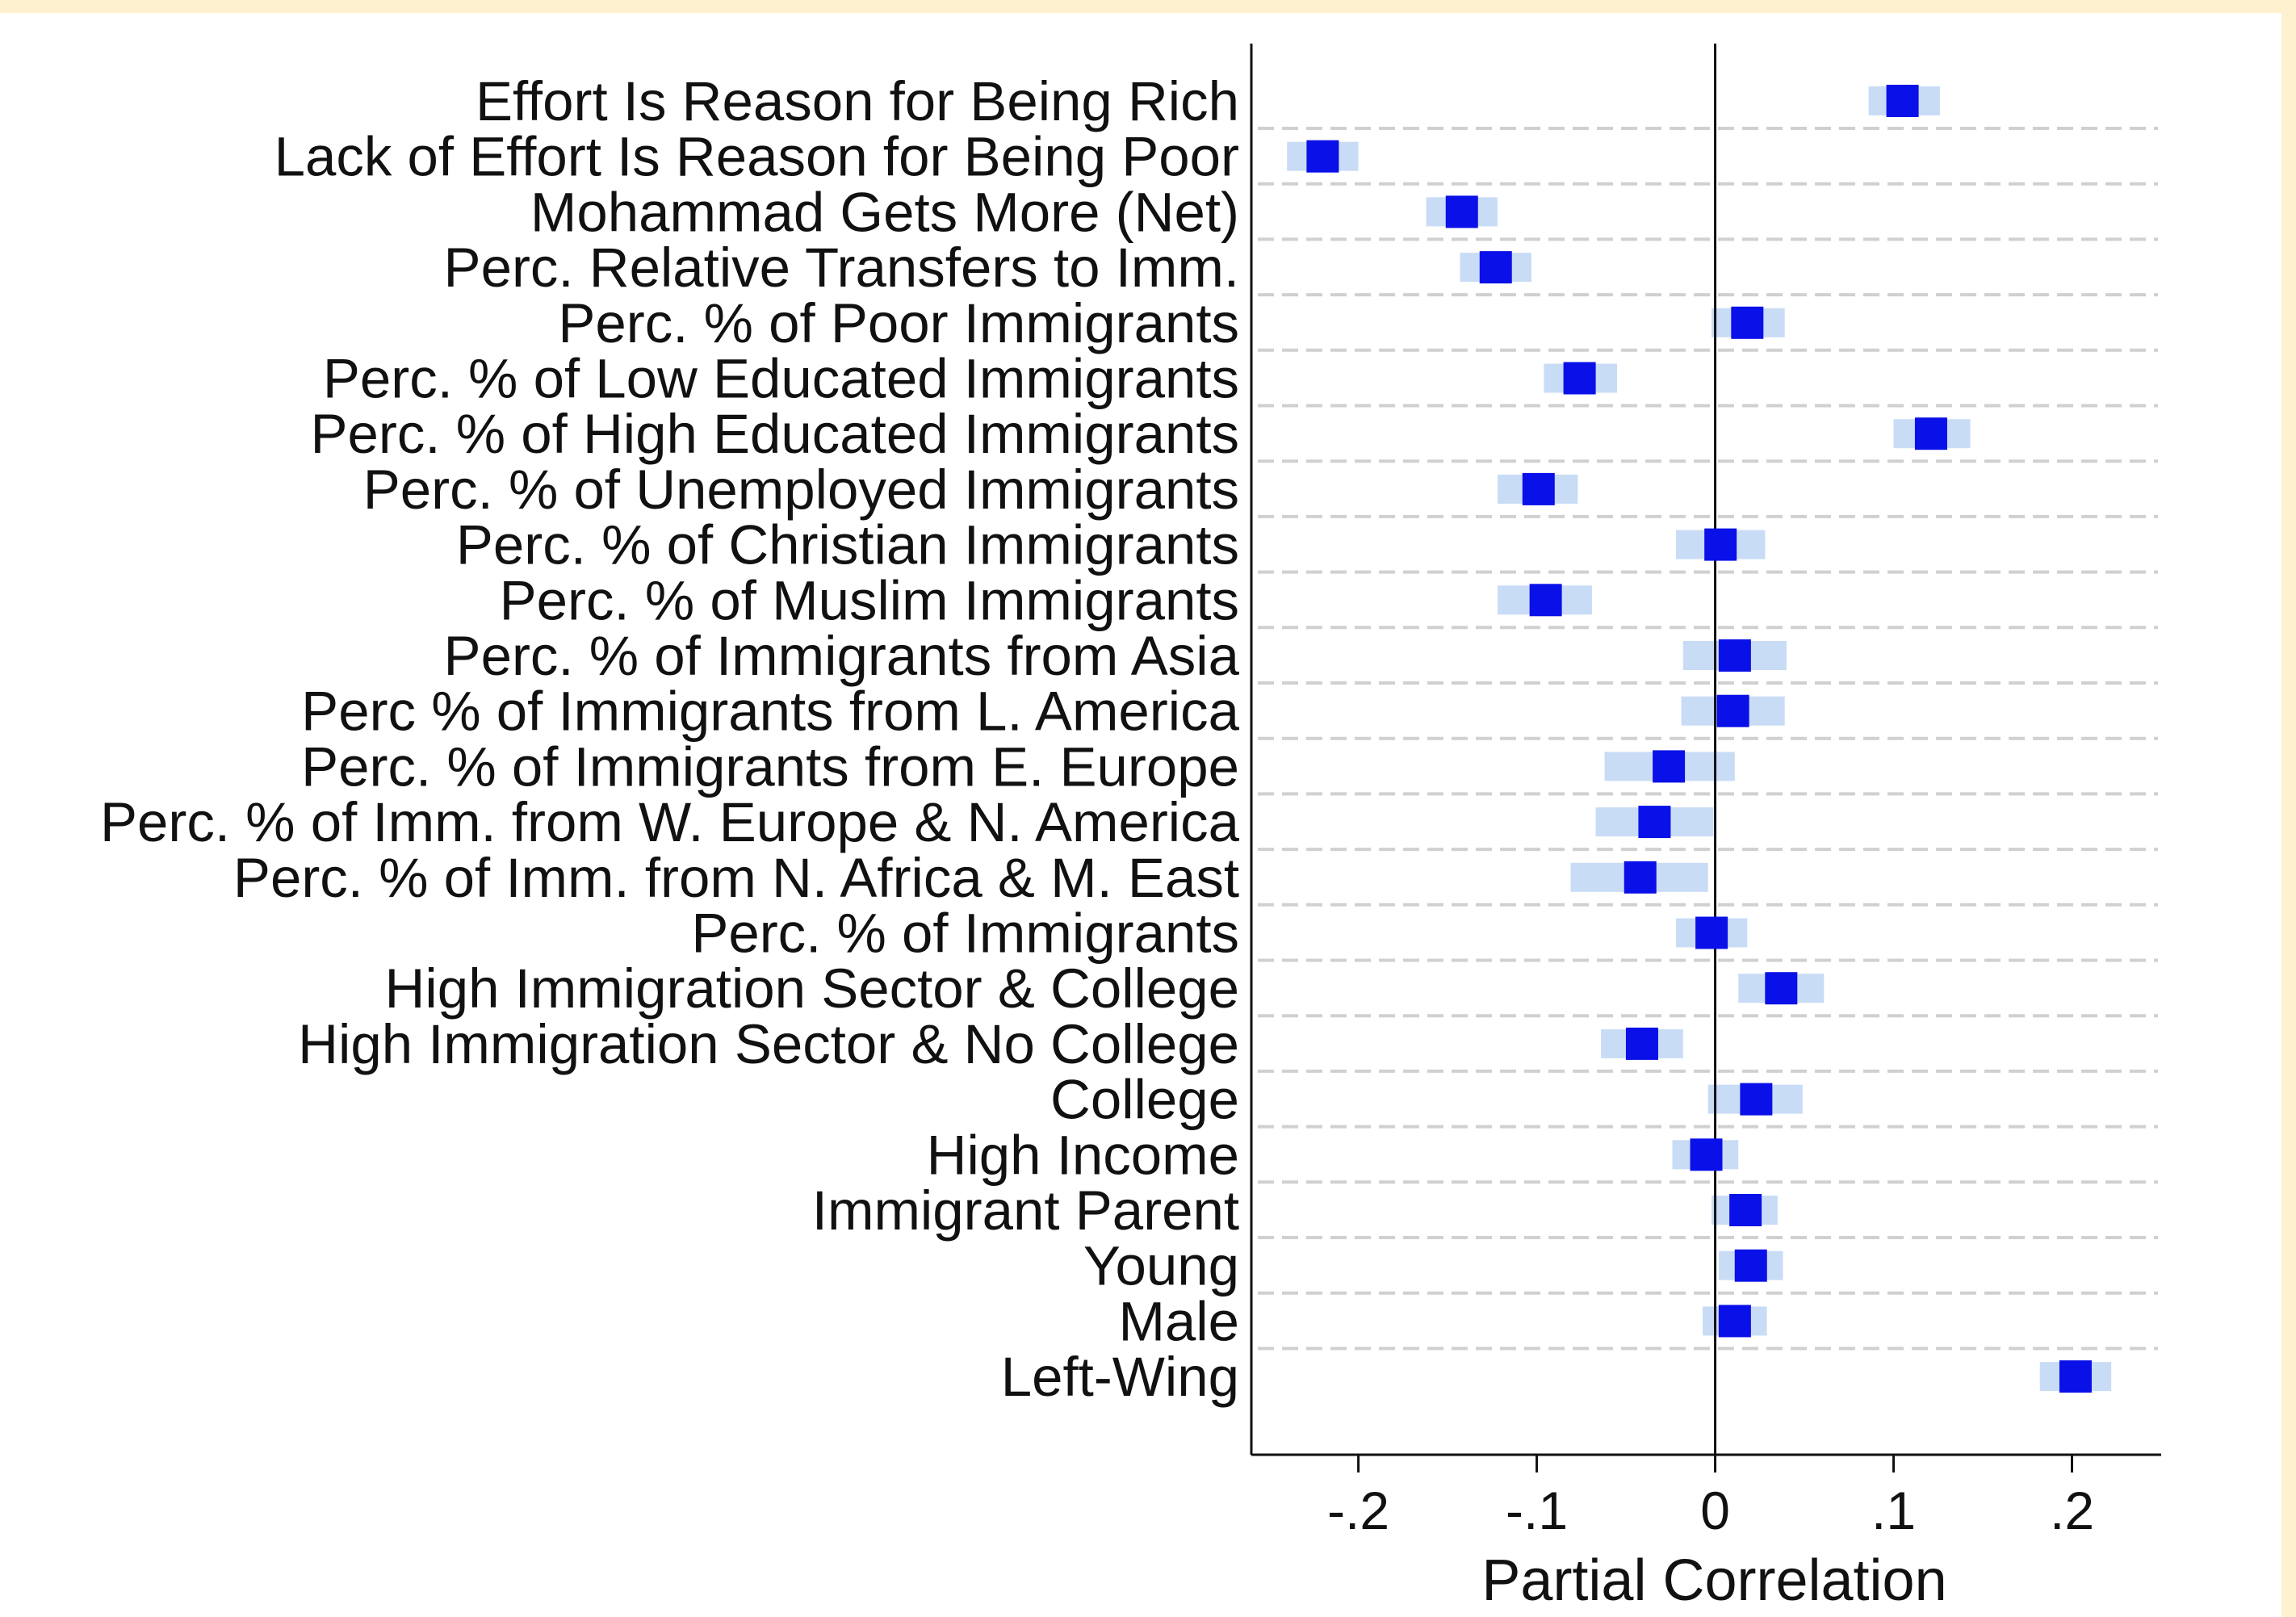  What do you see at coordinates (898, 323) in the screenshot?
I see `category-label: Perc. % of Poor Immigrants` at bounding box center [898, 323].